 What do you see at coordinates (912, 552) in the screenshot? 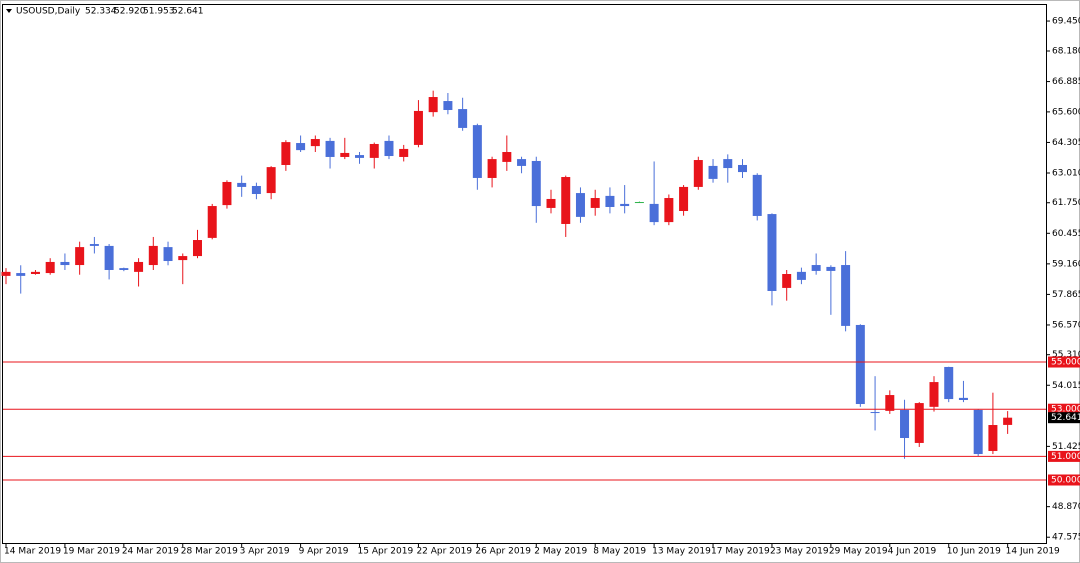
I see `x-tick-label: 4 Jun 2019` at bounding box center [912, 552].